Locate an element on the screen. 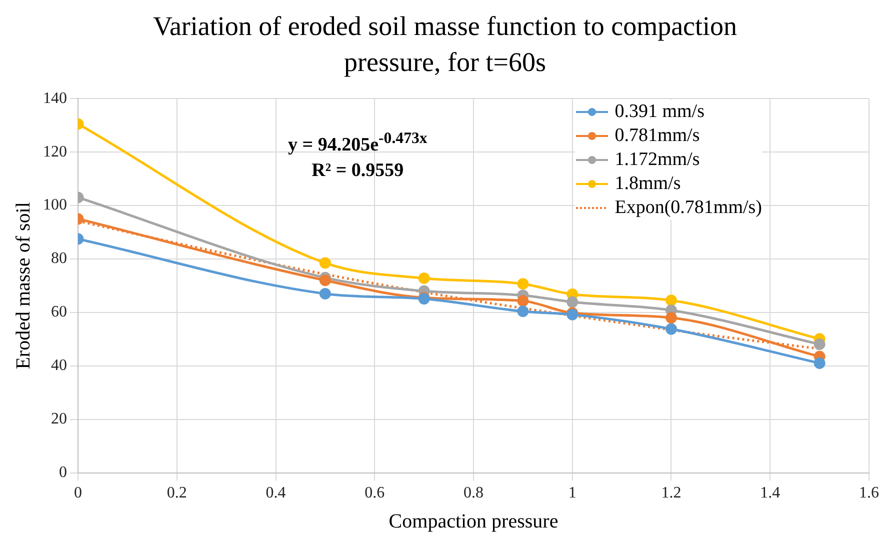  x-tick-label: 1 is located at coordinates (572, 493).